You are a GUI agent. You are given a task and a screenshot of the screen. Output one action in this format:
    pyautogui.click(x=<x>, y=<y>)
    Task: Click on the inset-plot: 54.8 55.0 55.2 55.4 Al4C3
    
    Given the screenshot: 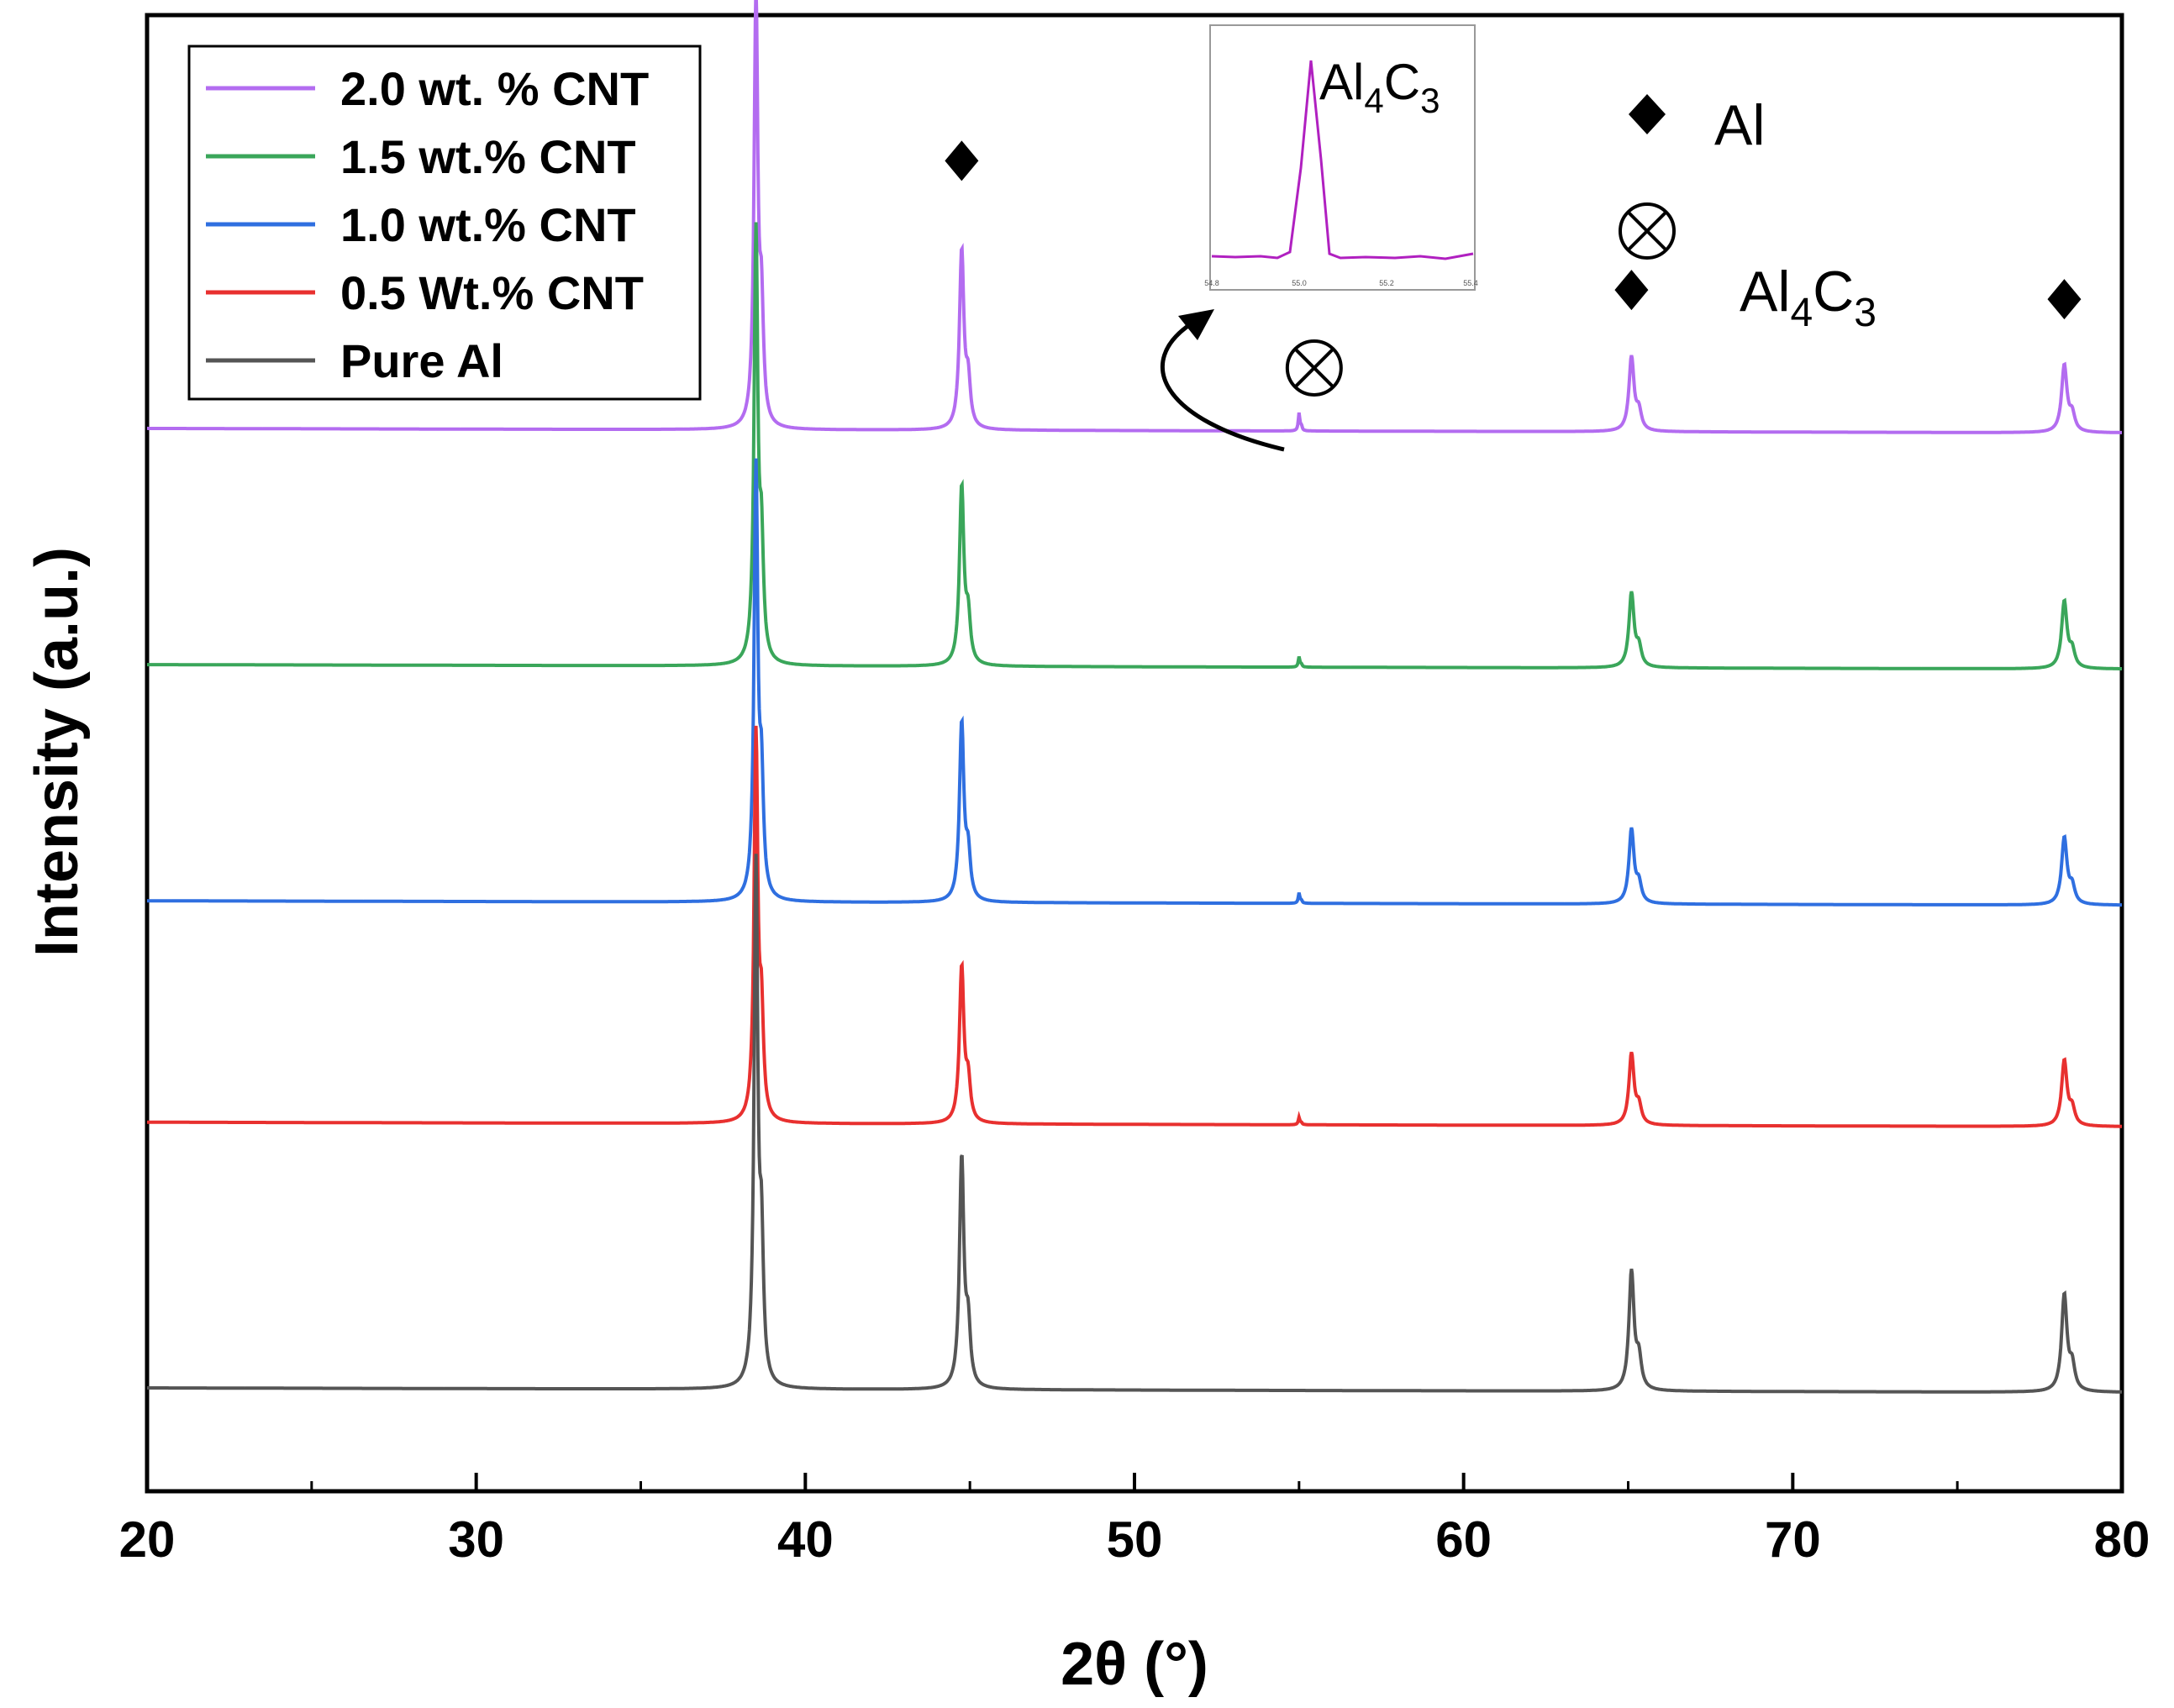 What is the action you would take?
    pyautogui.click(x=1341, y=157)
    